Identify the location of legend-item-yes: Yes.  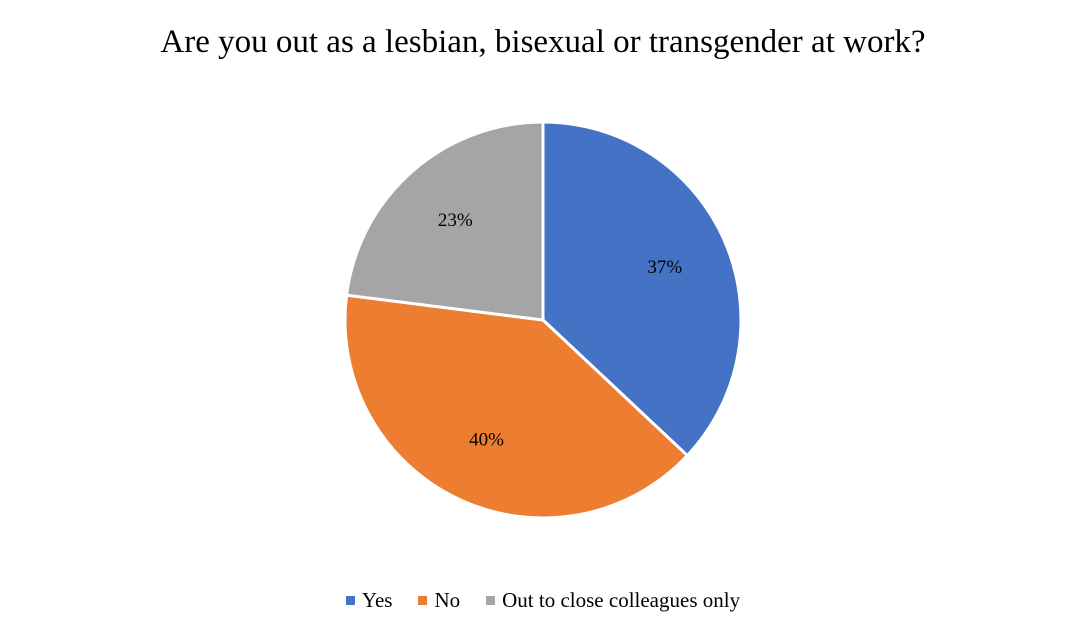
(369, 600).